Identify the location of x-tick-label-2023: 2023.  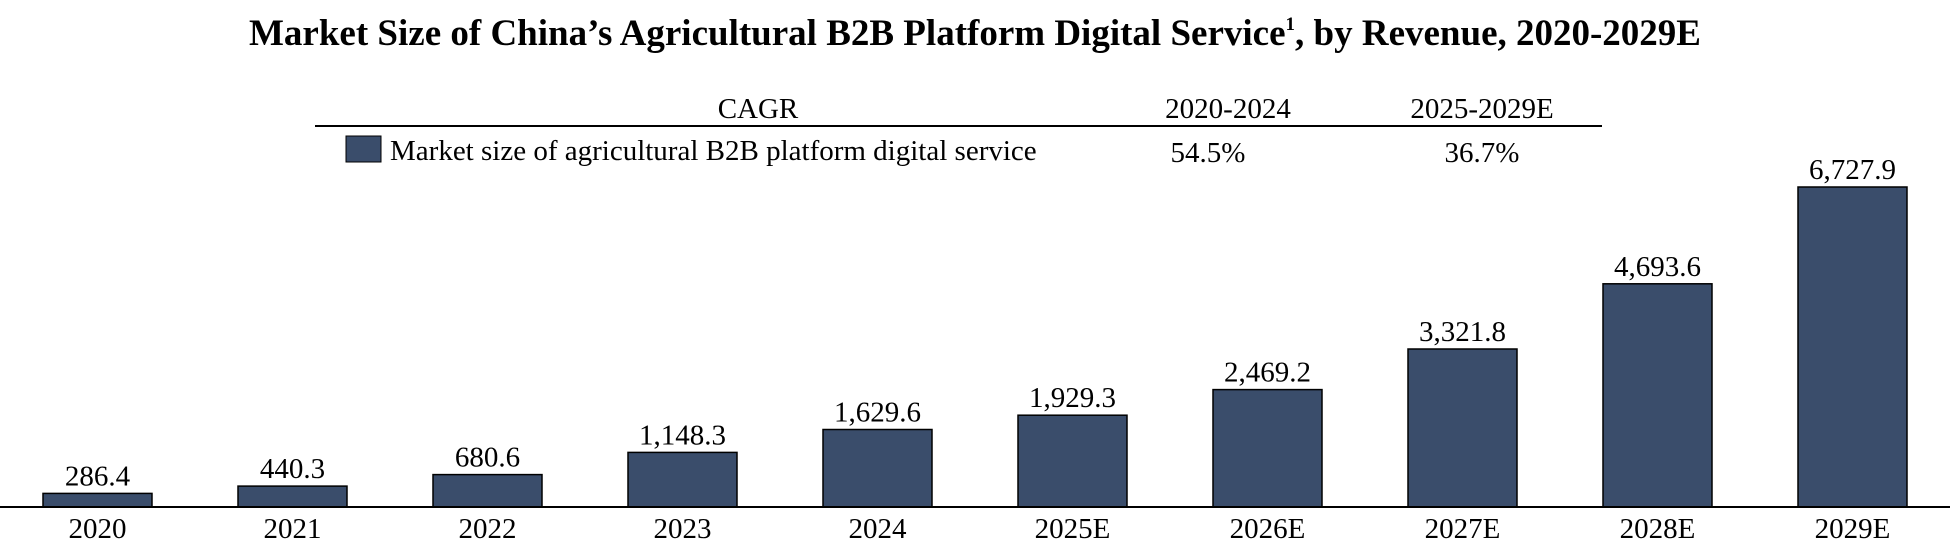
(683, 529).